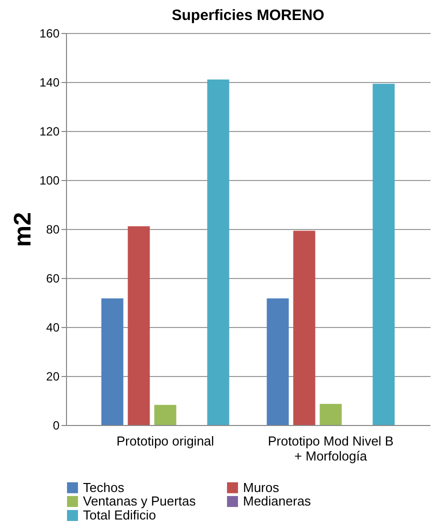 The width and height of the screenshot is (440, 531). What do you see at coordinates (261, 487) in the screenshot?
I see `legend-label: Muros` at bounding box center [261, 487].